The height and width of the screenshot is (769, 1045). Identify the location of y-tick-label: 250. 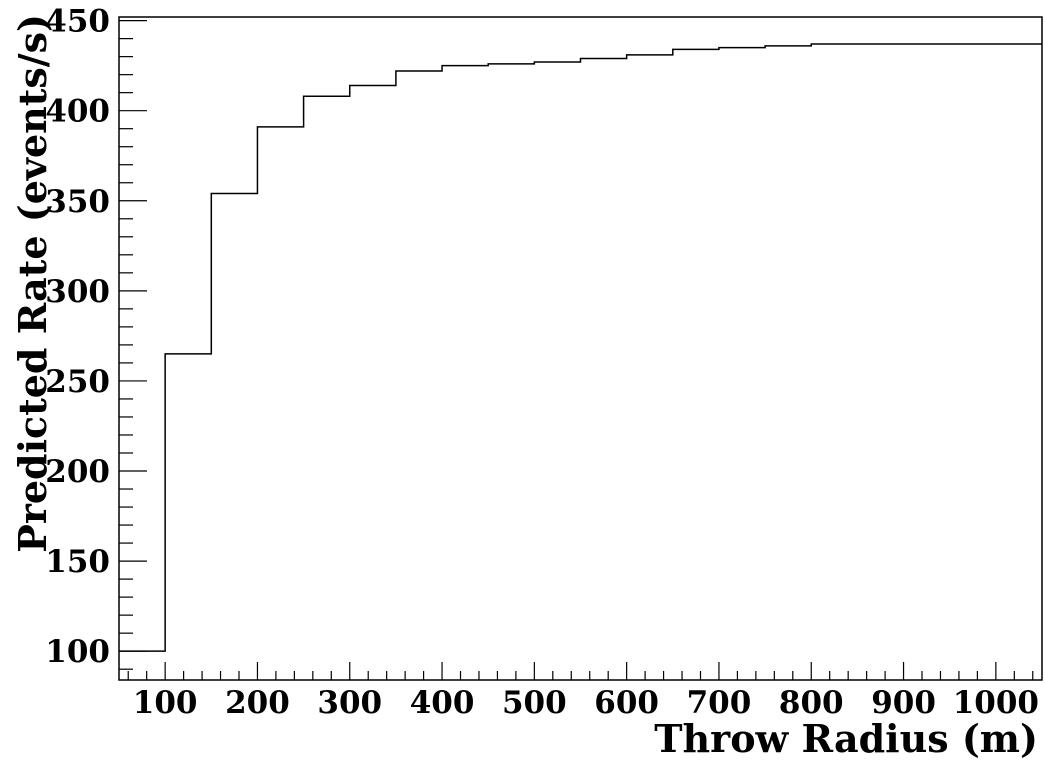
(77, 382).